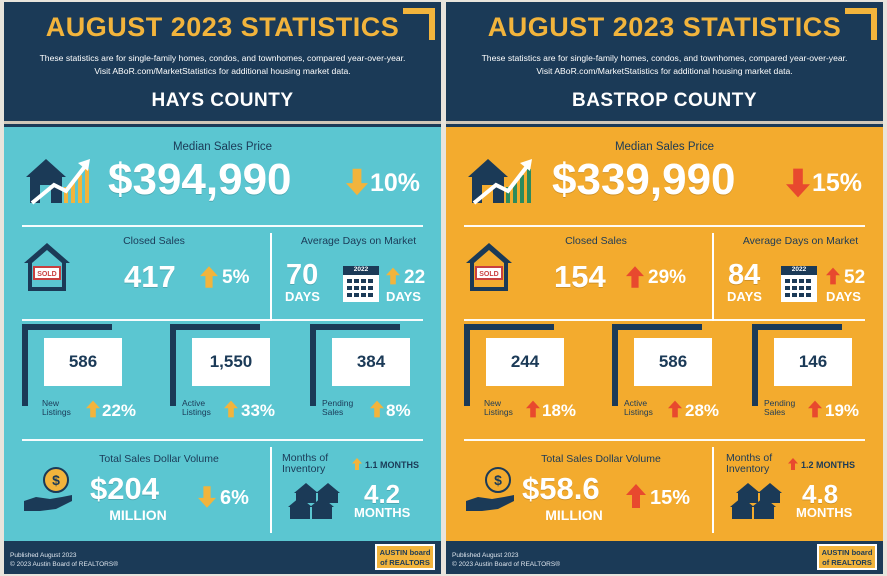  What do you see at coordinates (392, 465) in the screenshot?
I see `months-inventory-change: 1.1 MONTHS` at bounding box center [392, 465].